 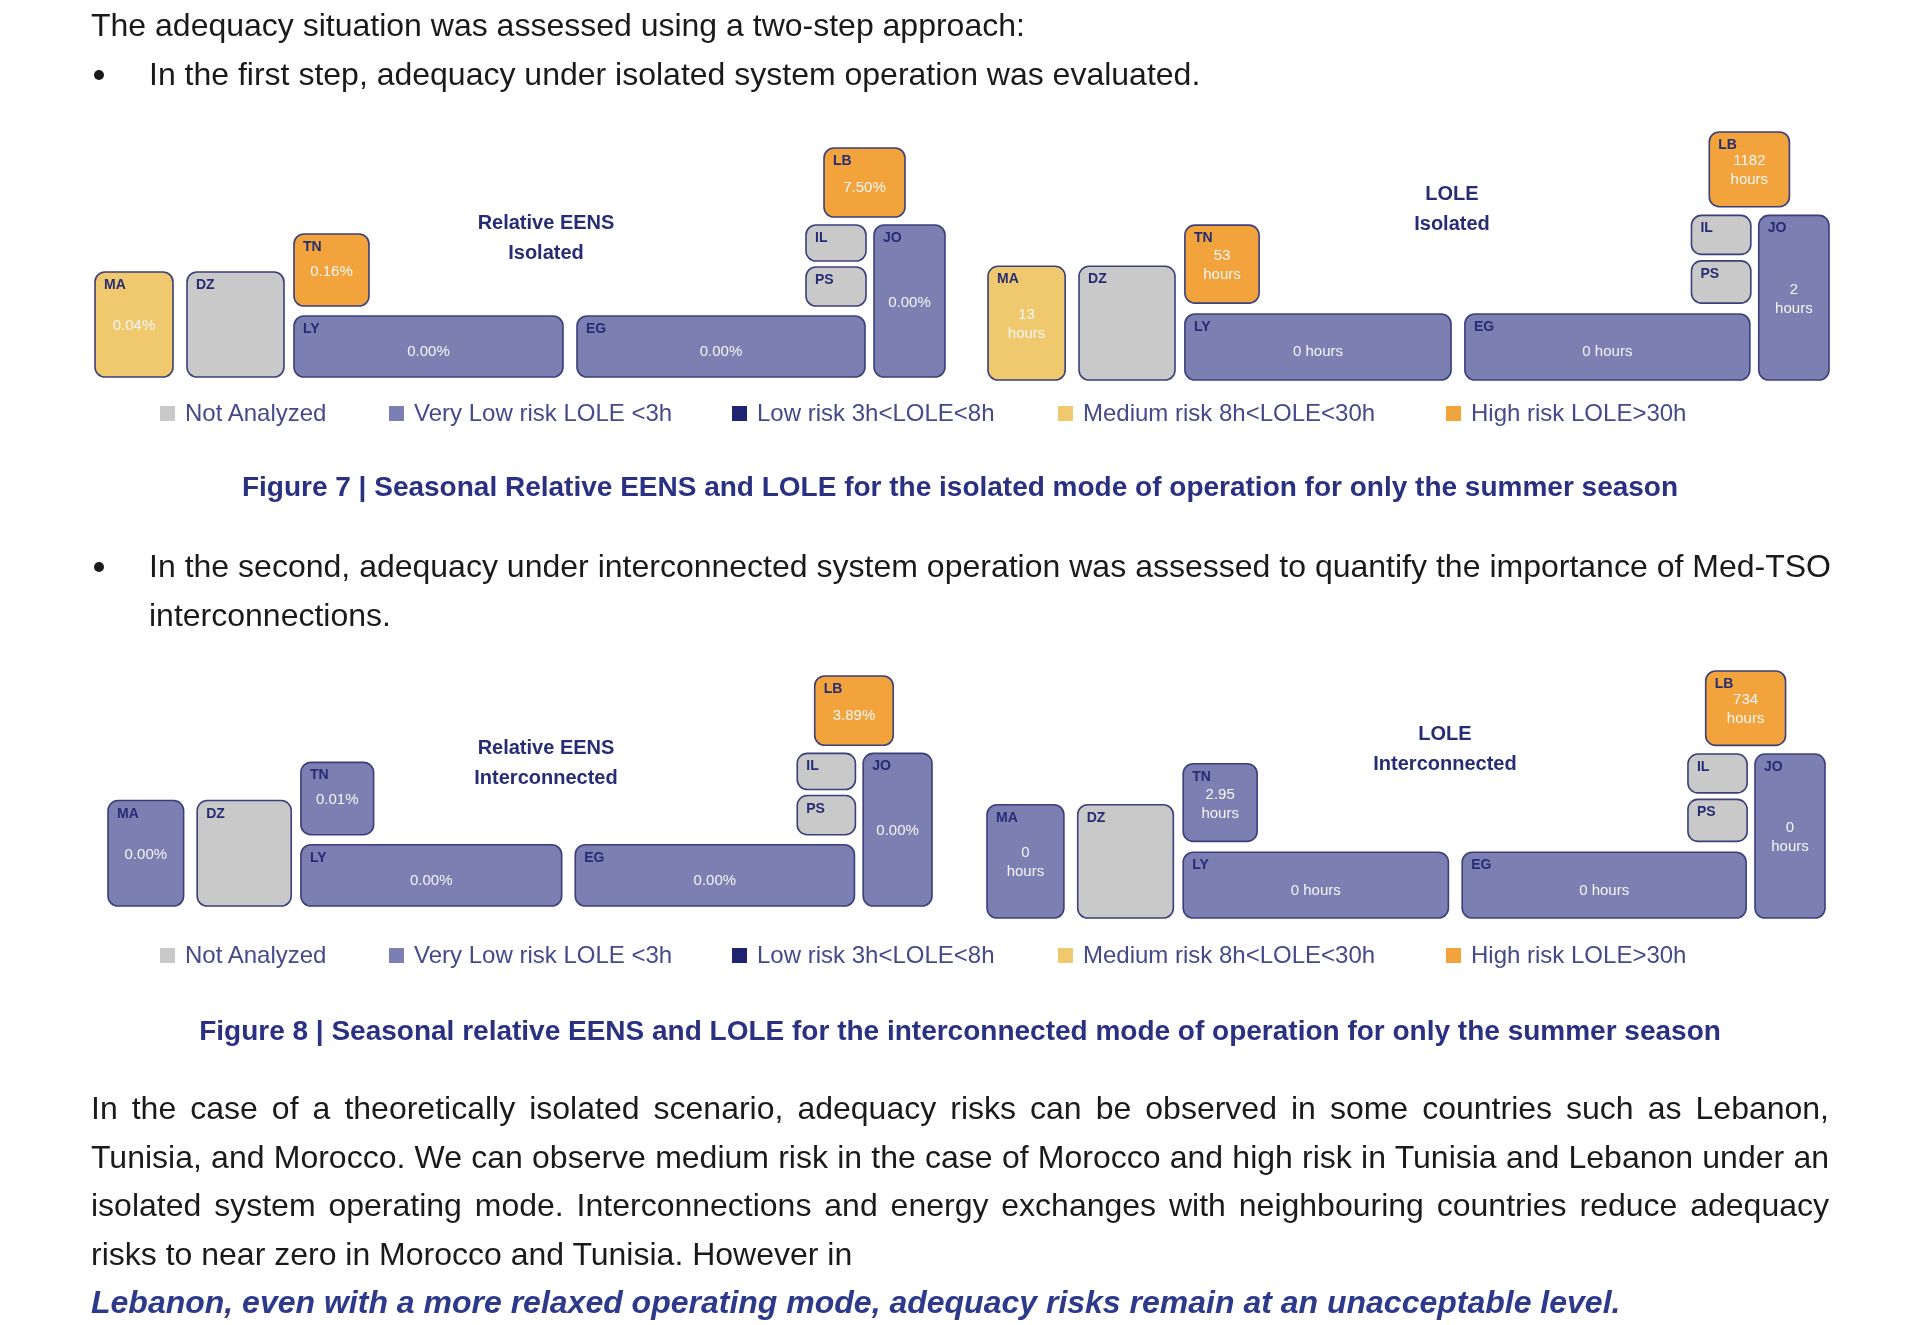 What do you see at coordinates (854, 715) in the screenshot?
I see `data-label: 3.89%` at bounding box center [854, 715].